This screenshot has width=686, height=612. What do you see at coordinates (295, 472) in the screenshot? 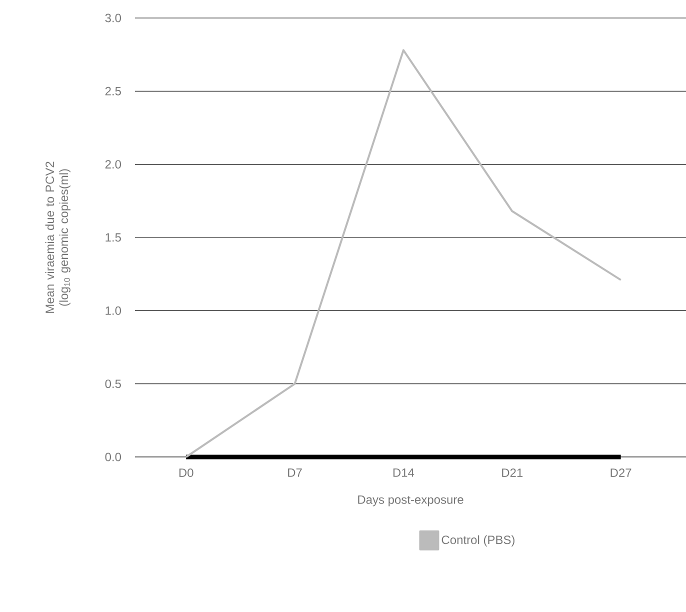
I see `x-tick-label: D7` at bounding box center [295, 472].